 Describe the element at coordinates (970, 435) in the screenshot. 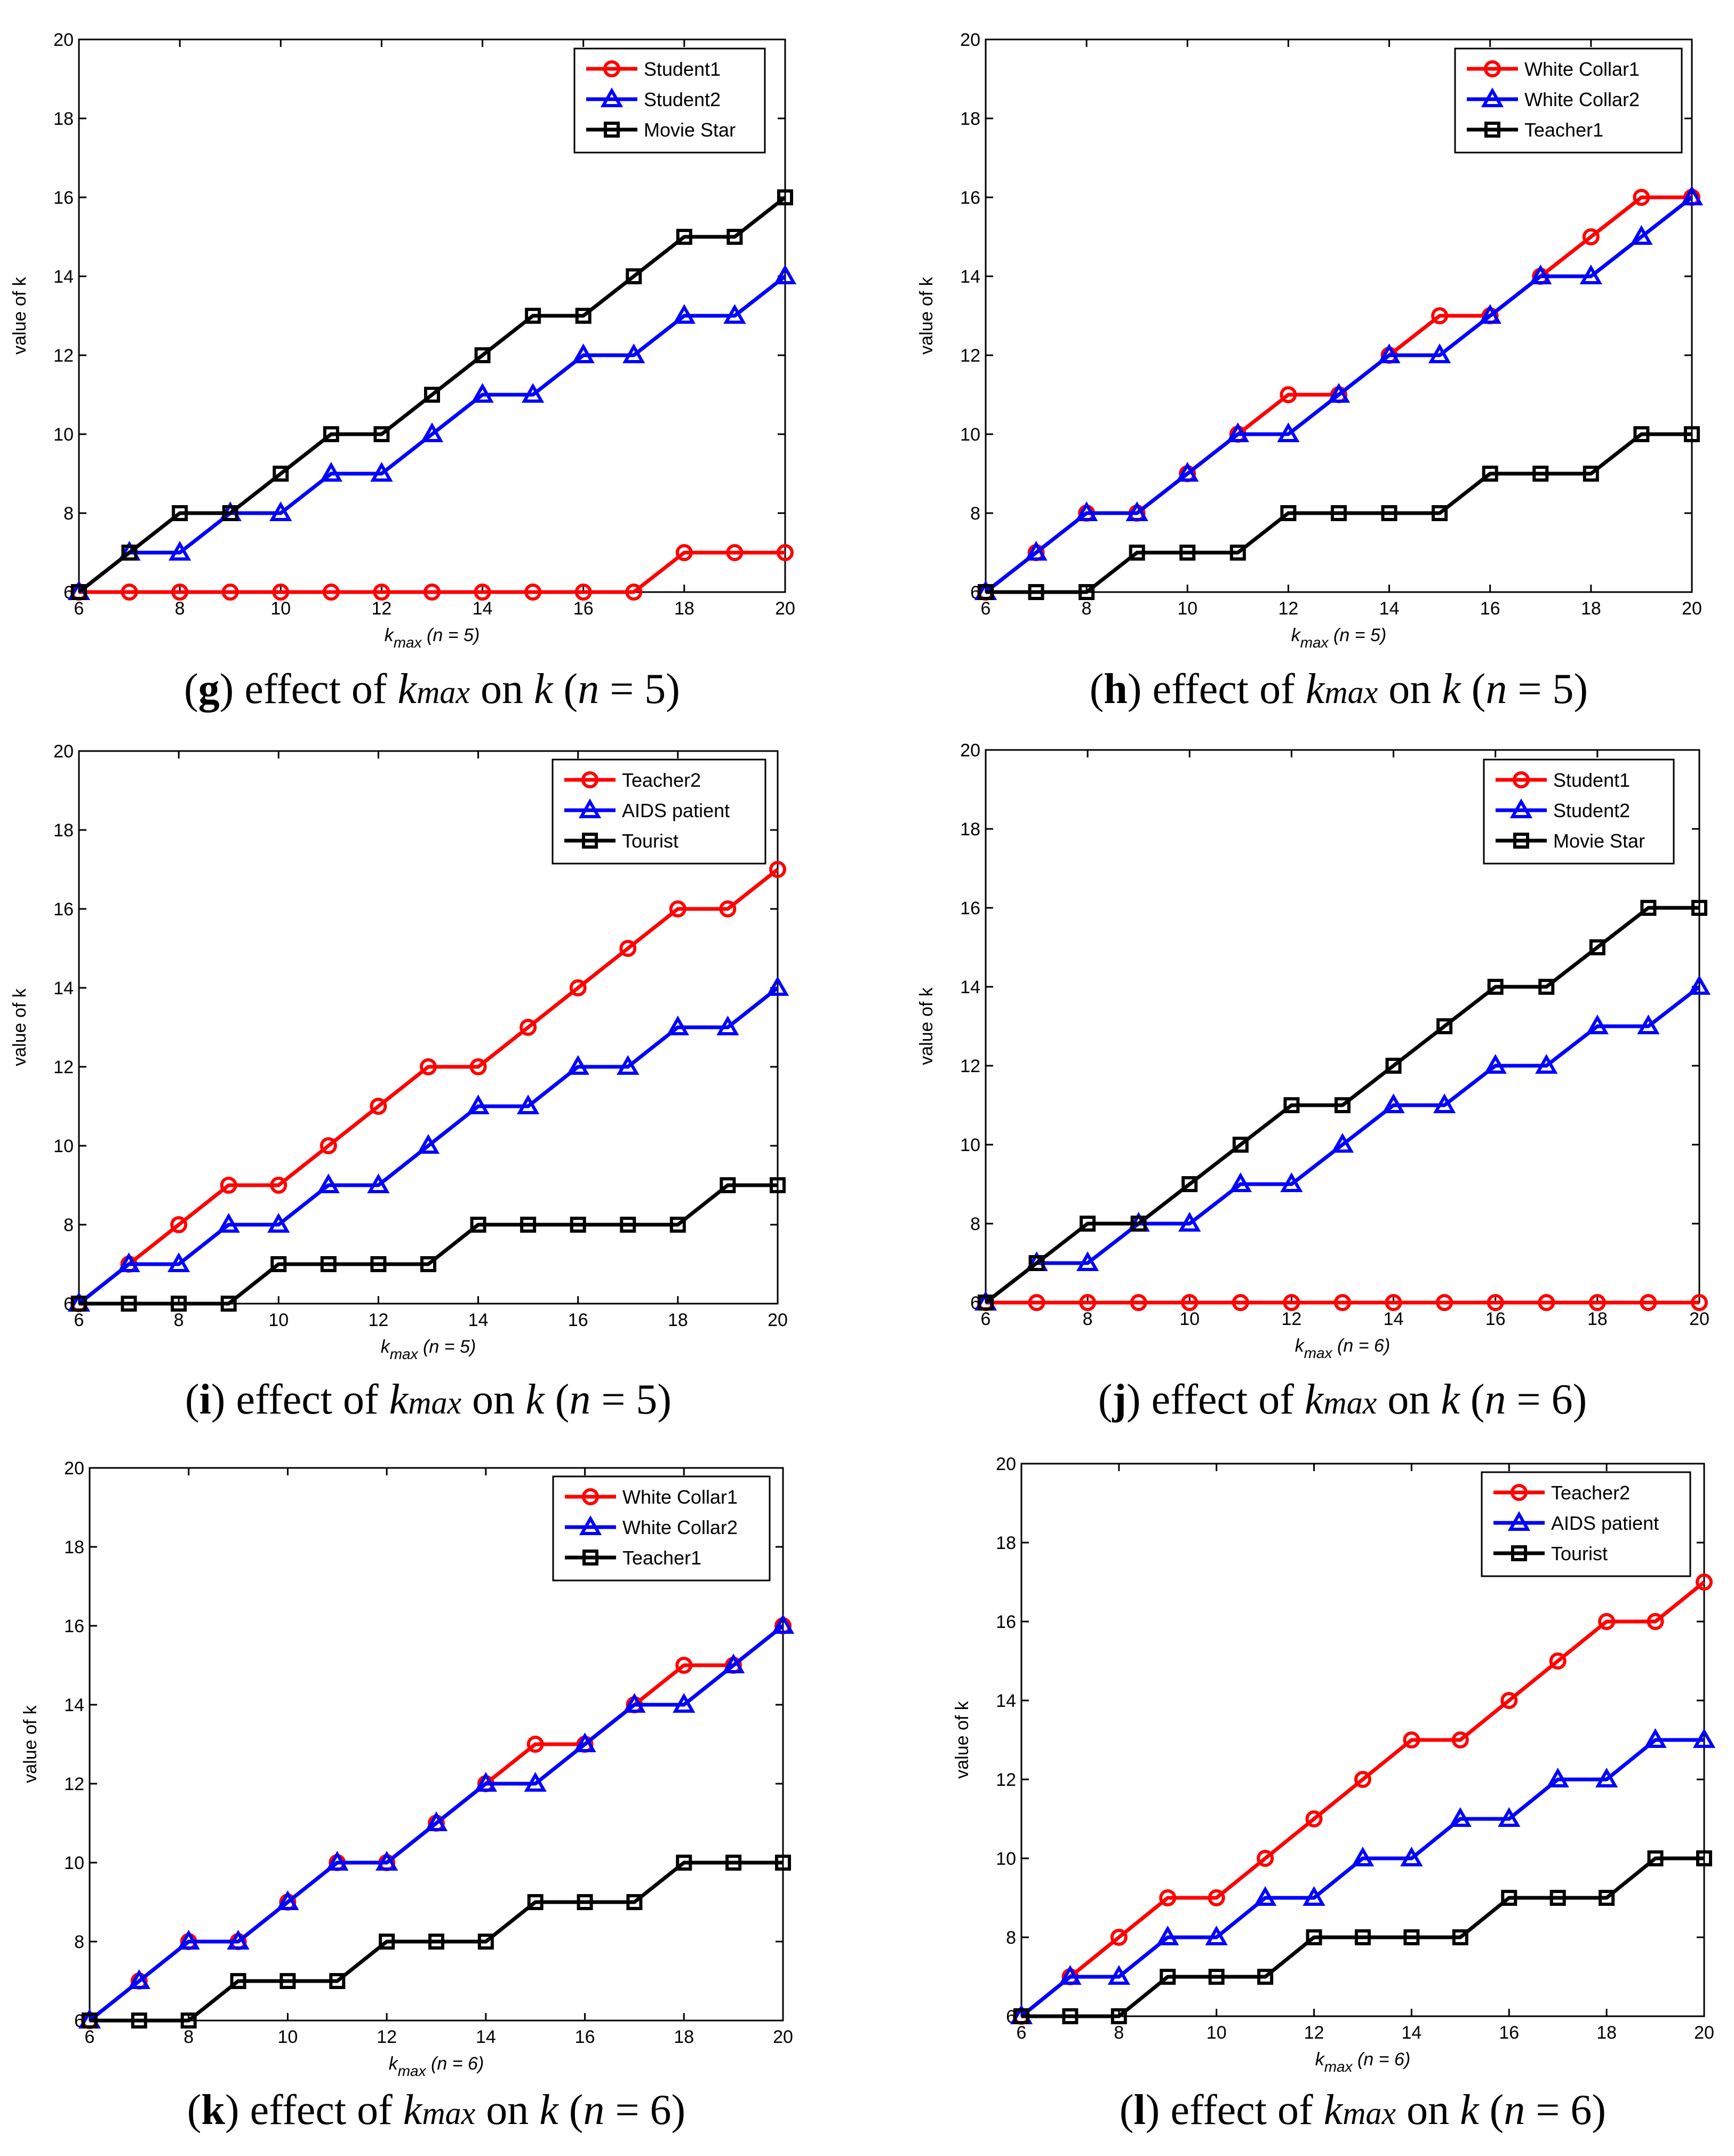

I see `y-tick-label: 10` at that location.